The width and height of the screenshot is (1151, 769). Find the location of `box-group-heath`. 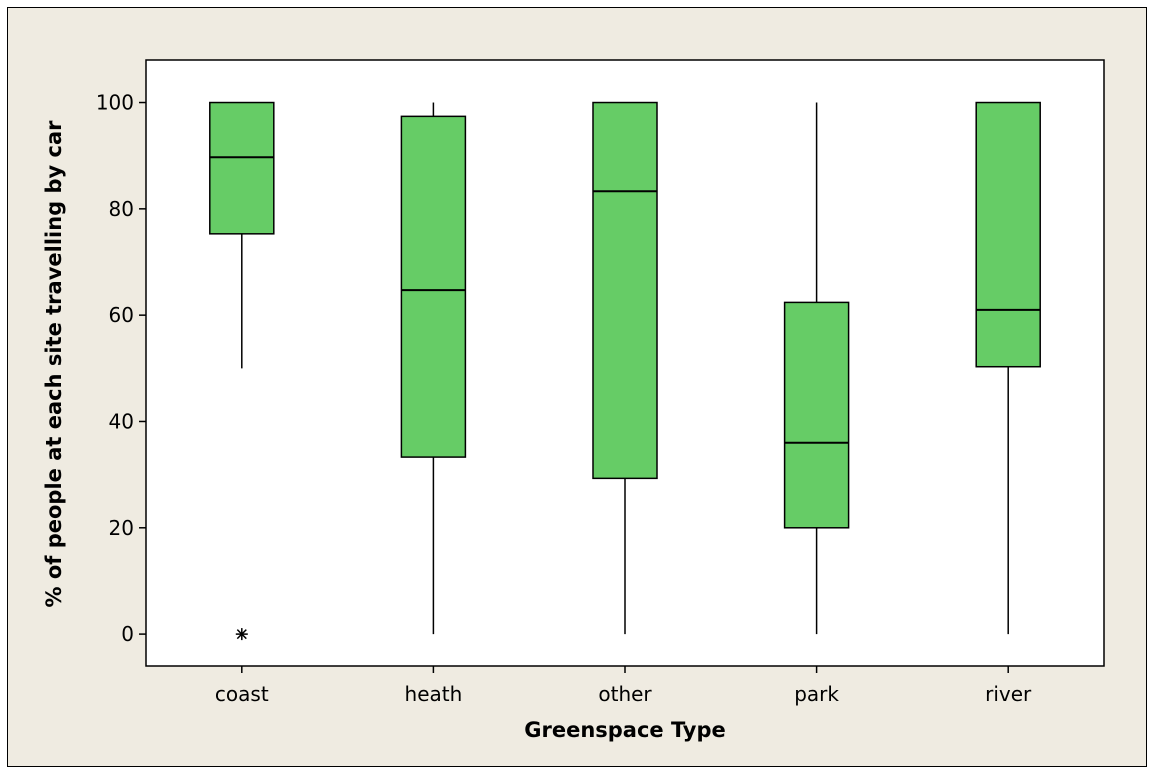

box-group-heath is located at coordinates (433, 368).